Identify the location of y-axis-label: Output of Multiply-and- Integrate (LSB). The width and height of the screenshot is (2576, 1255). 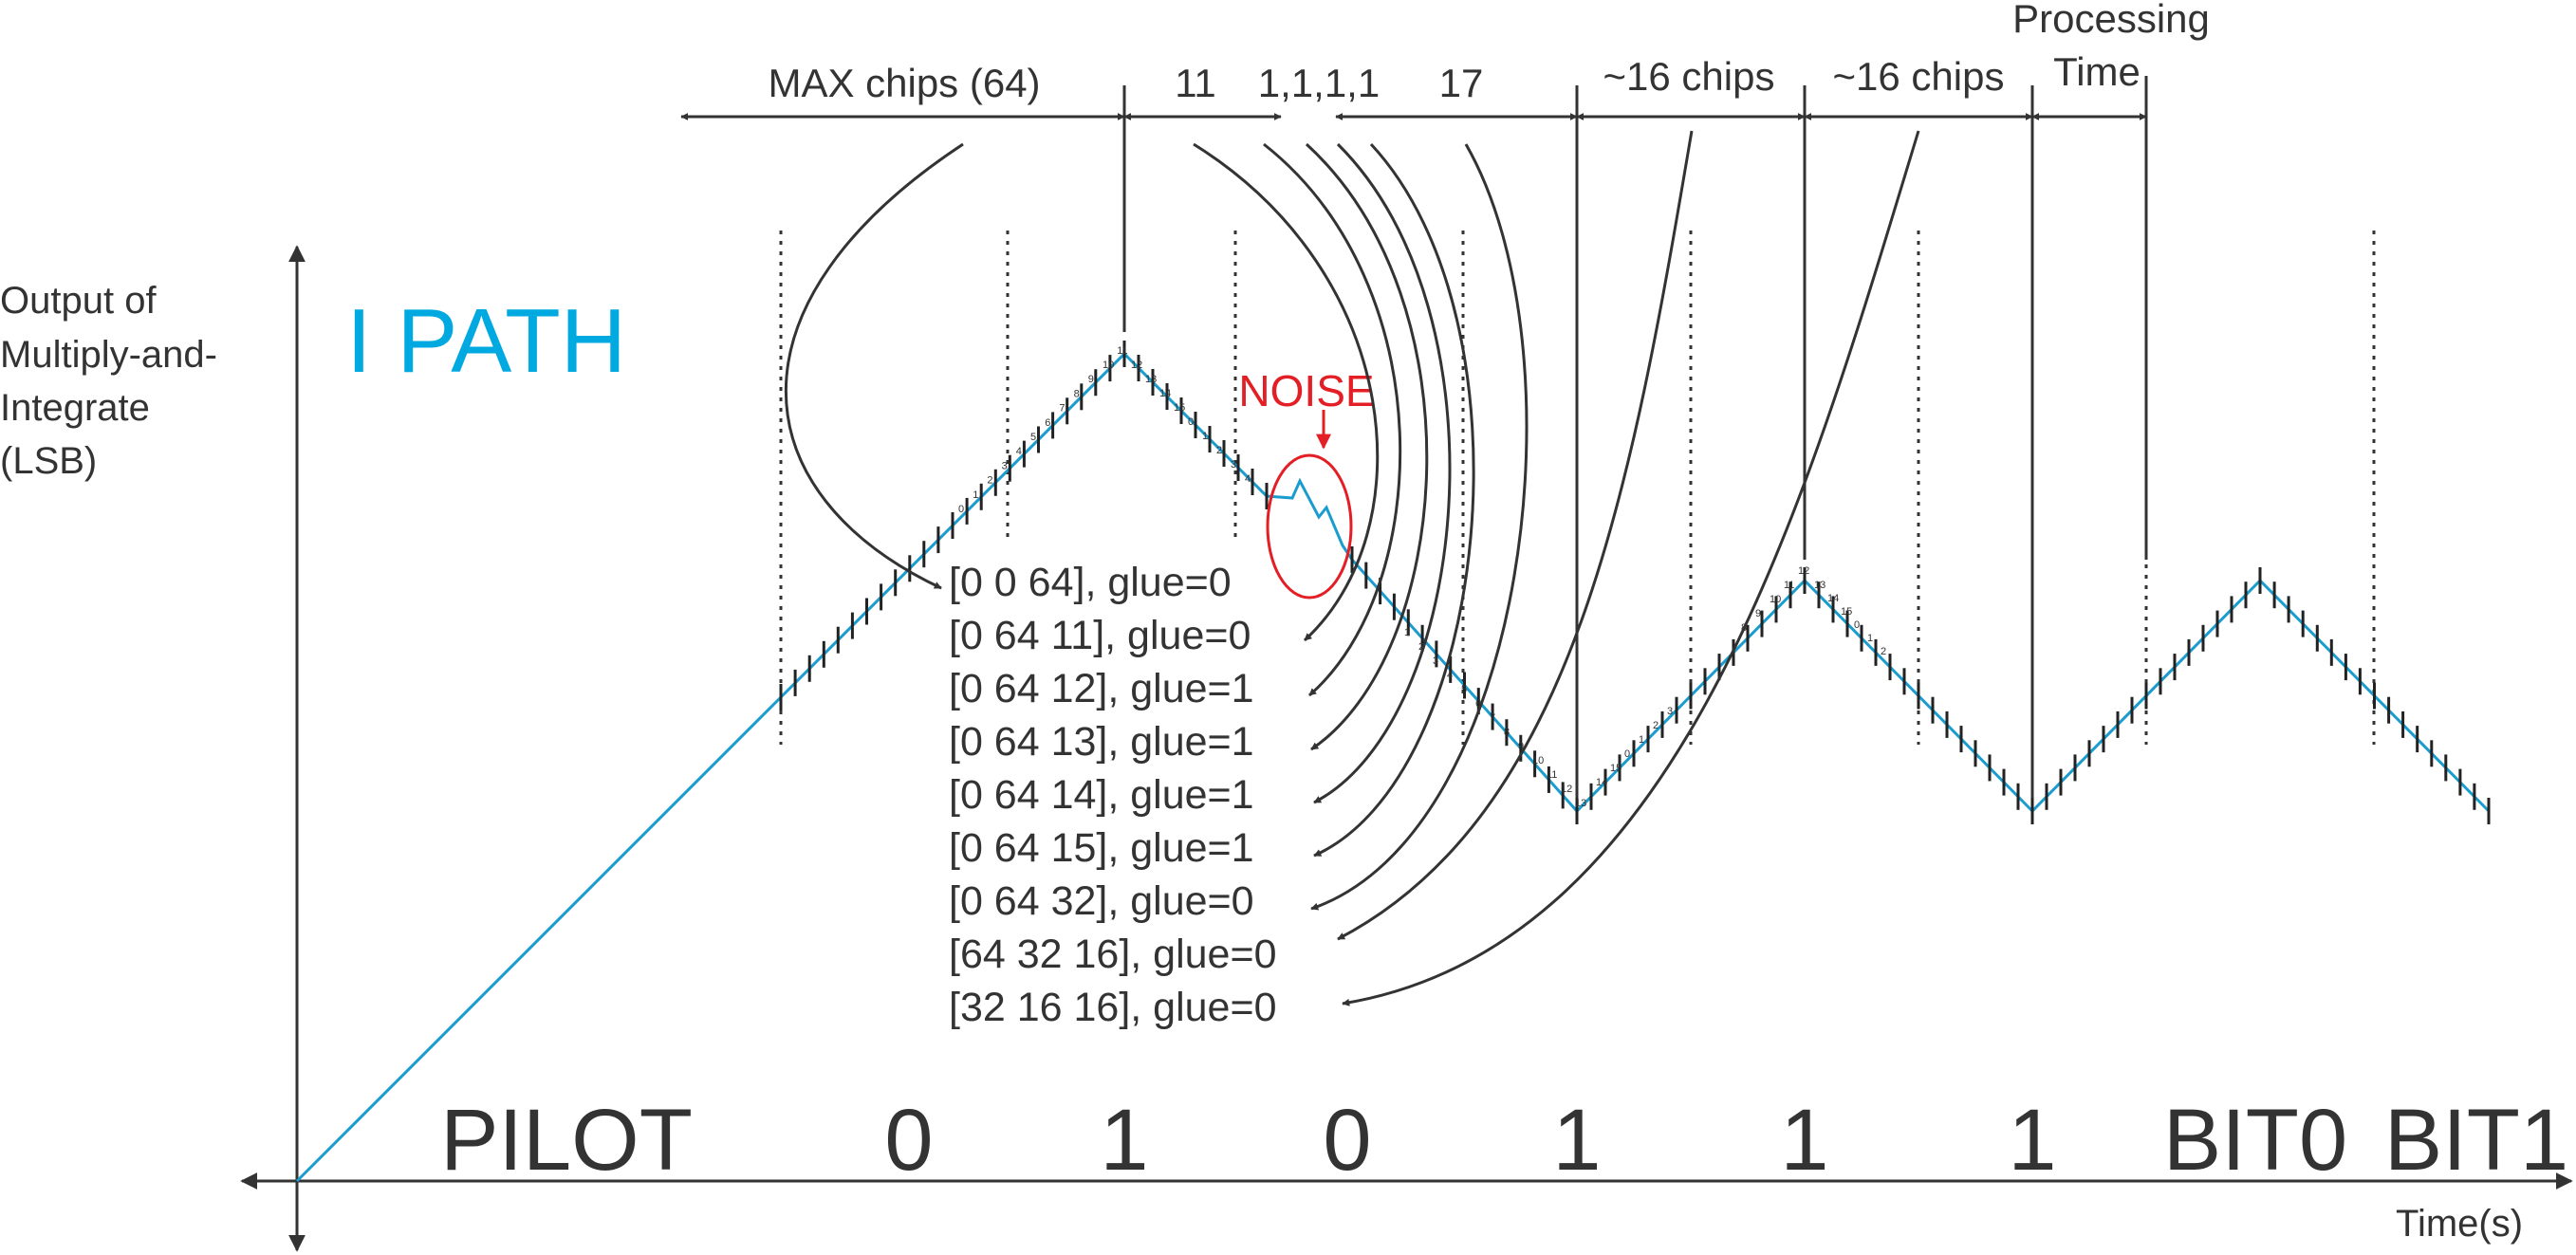
(114, 381).